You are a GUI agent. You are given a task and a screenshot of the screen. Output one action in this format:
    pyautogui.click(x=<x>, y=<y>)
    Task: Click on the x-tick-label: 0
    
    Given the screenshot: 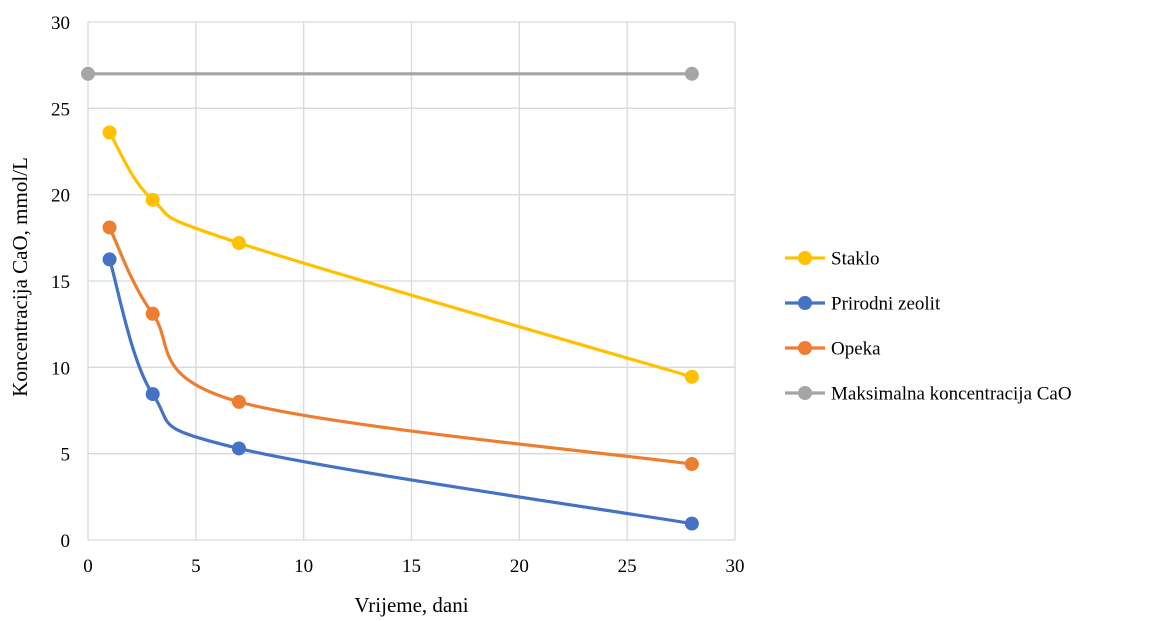 What is the action you would take?
    pyautogui.click(x=88, y=566)
    